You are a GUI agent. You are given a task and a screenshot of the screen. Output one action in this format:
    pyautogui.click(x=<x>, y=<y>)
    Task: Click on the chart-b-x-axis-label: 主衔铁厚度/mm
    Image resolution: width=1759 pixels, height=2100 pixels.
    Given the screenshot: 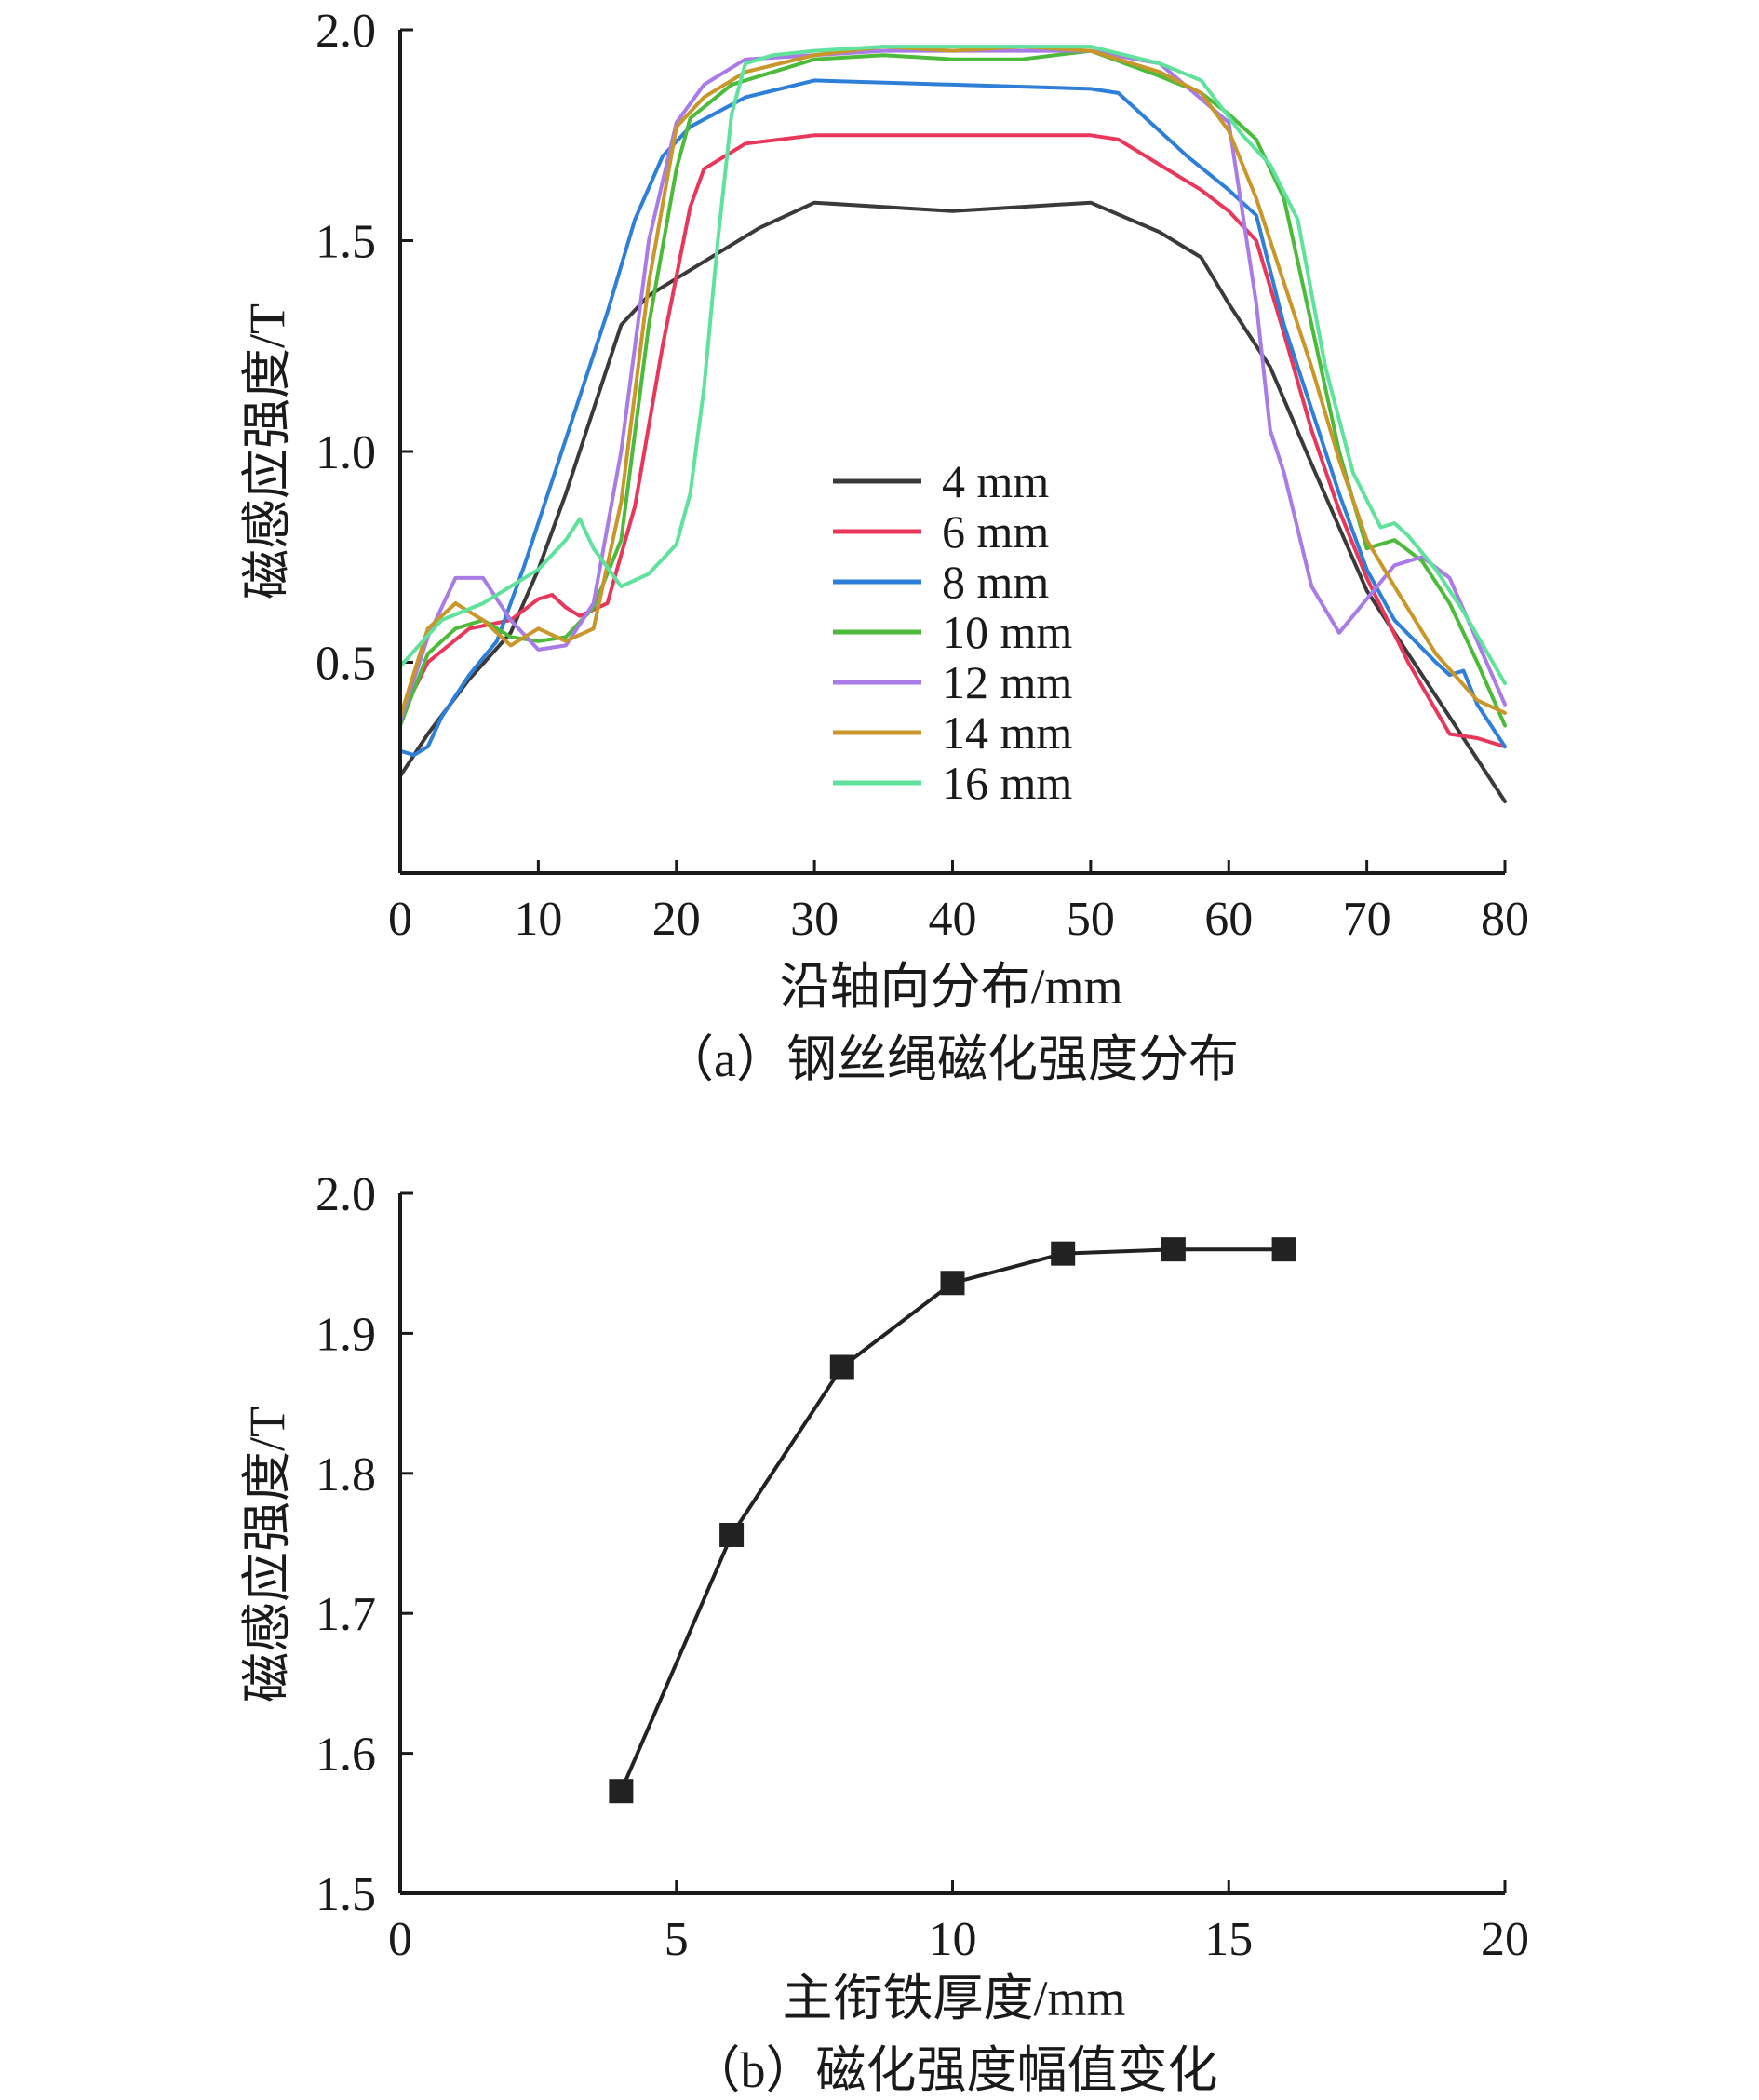 What is the action you would take?
    pyautogui.click(x=953, y=1998)
    